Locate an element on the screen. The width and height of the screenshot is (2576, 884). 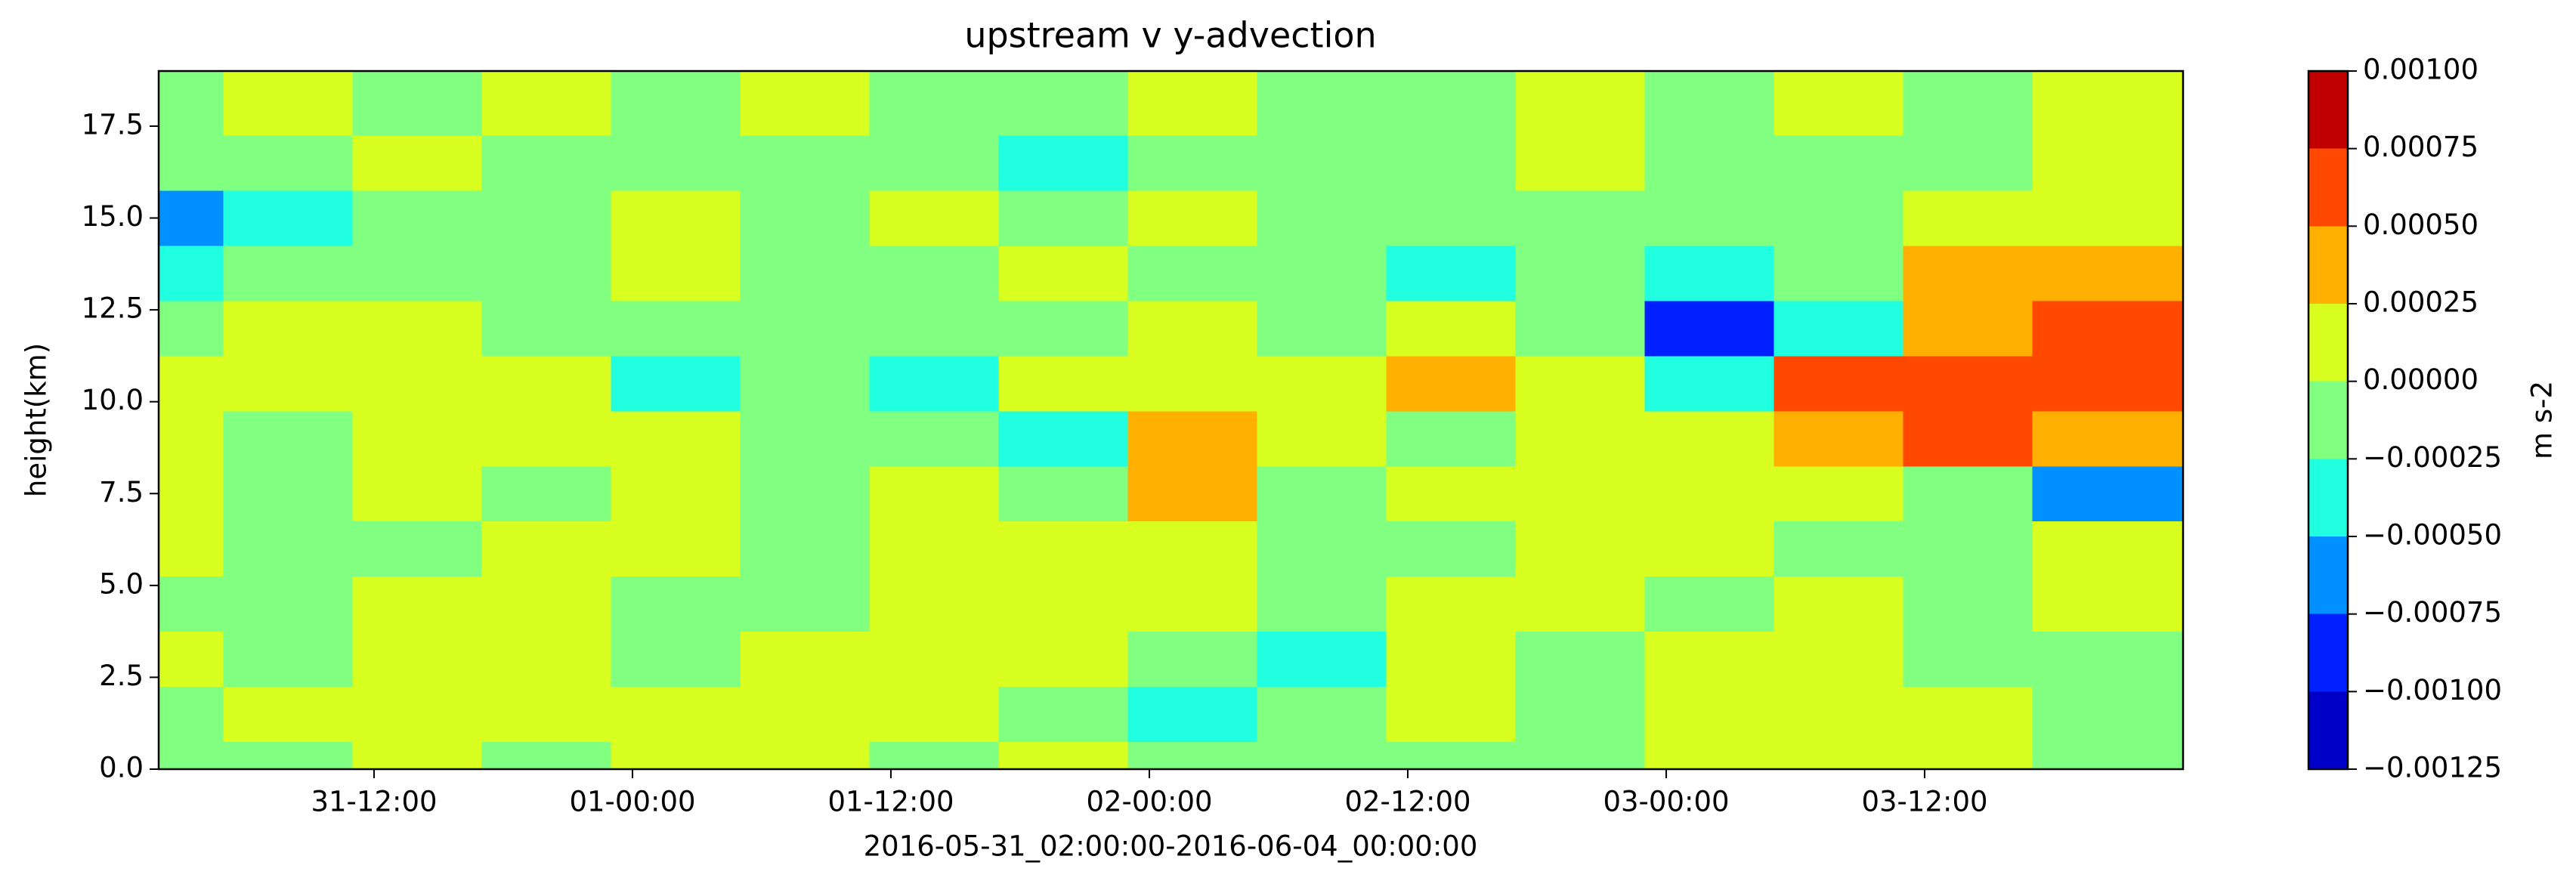
y-tick-label: 5.0 is located at coordinates (122, 583).